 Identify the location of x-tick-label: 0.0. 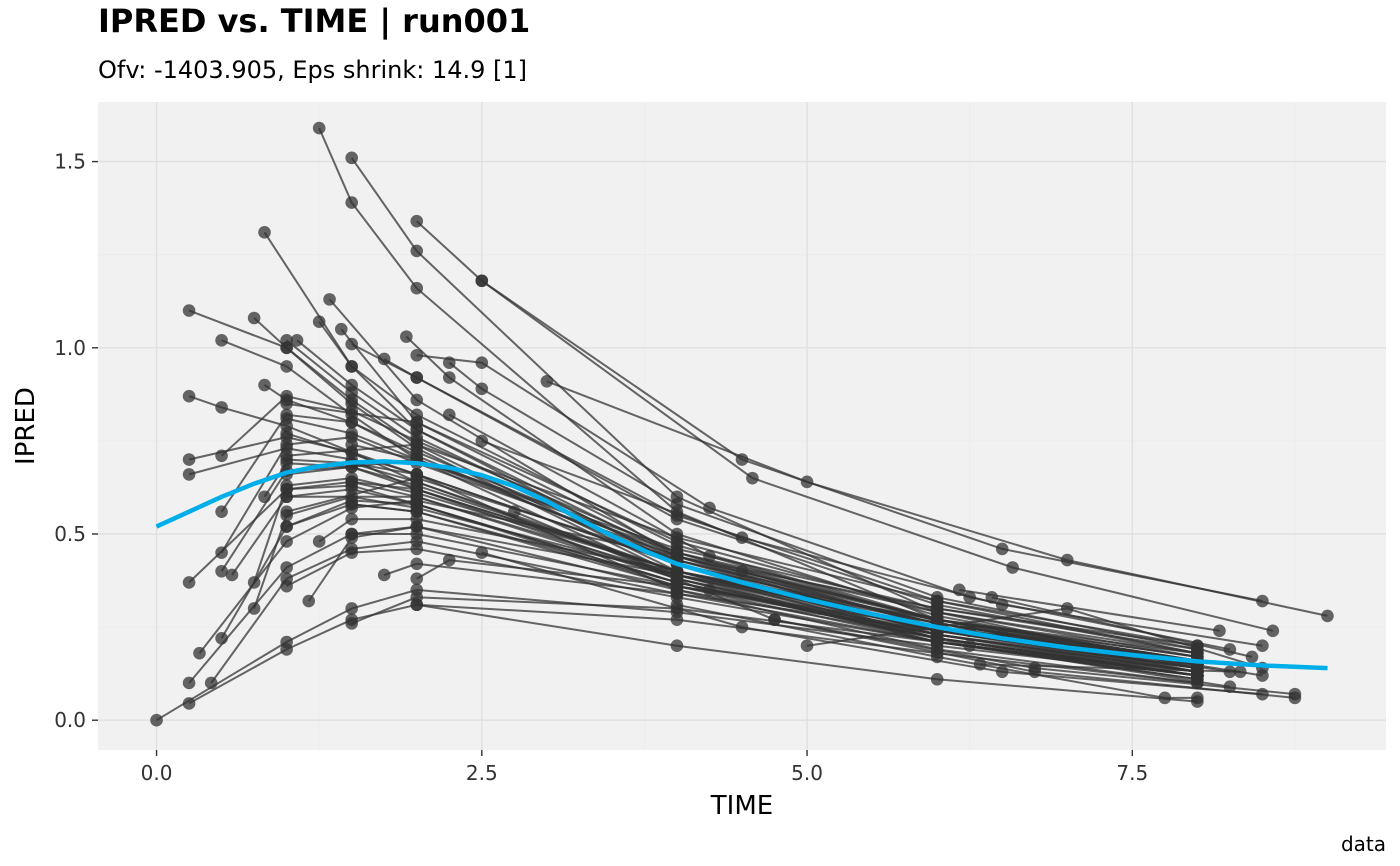
(157, 773).